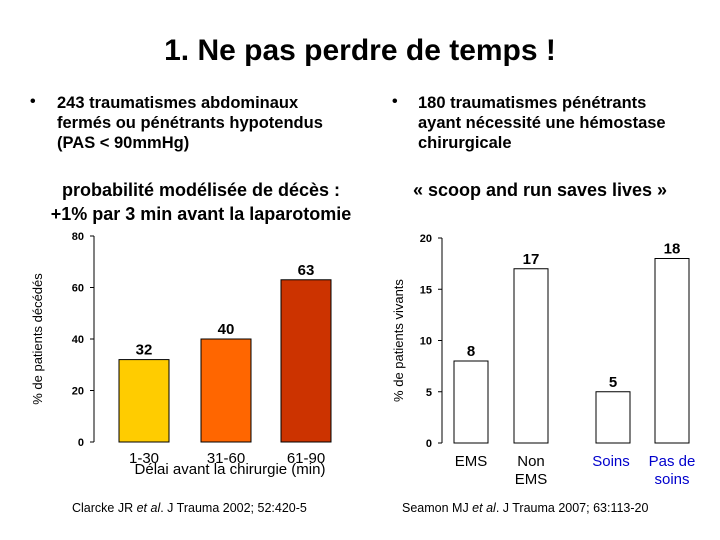 This screenshot has width=720, height=540. I want to click on right-chart-y-tick-label: 15, so click(426, 290).